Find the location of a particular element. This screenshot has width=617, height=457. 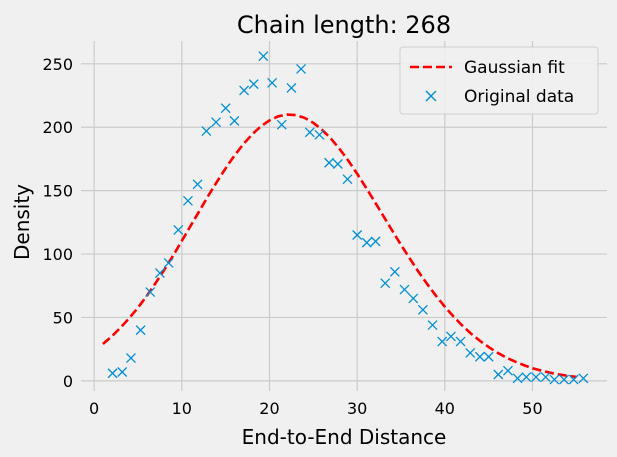

x-tick-label: 40 is located at coordinates (445, 408).